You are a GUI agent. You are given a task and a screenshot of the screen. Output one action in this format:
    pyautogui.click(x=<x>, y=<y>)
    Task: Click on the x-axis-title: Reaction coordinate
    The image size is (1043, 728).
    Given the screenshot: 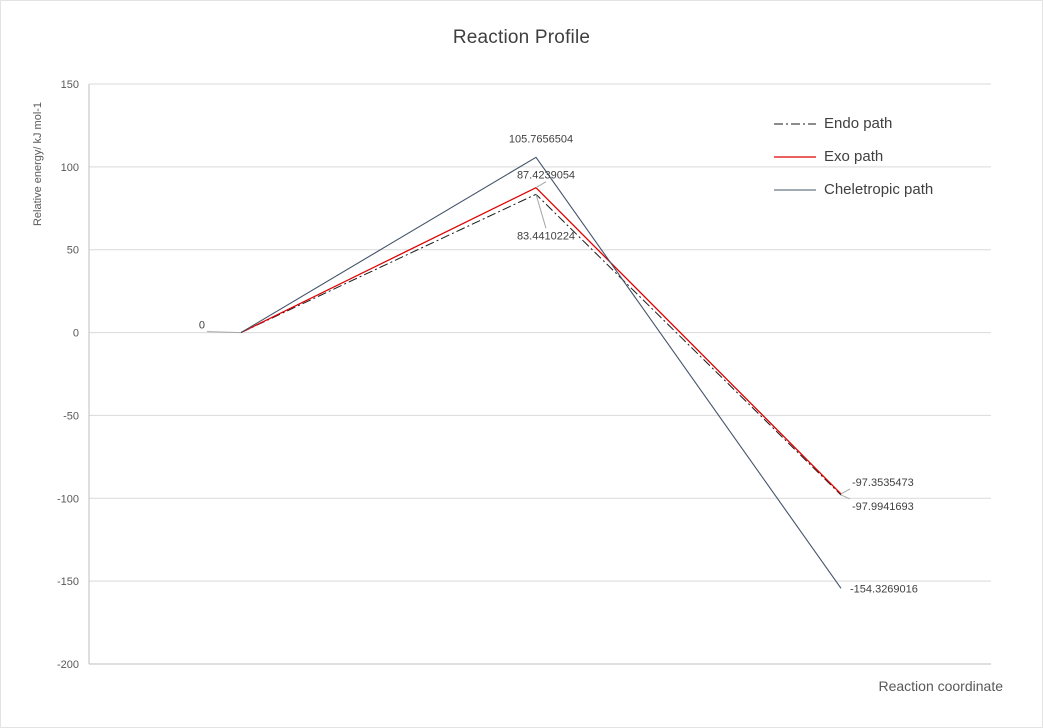 What is the action you would take?
    pyautogui.click(x=940, y=686)
    